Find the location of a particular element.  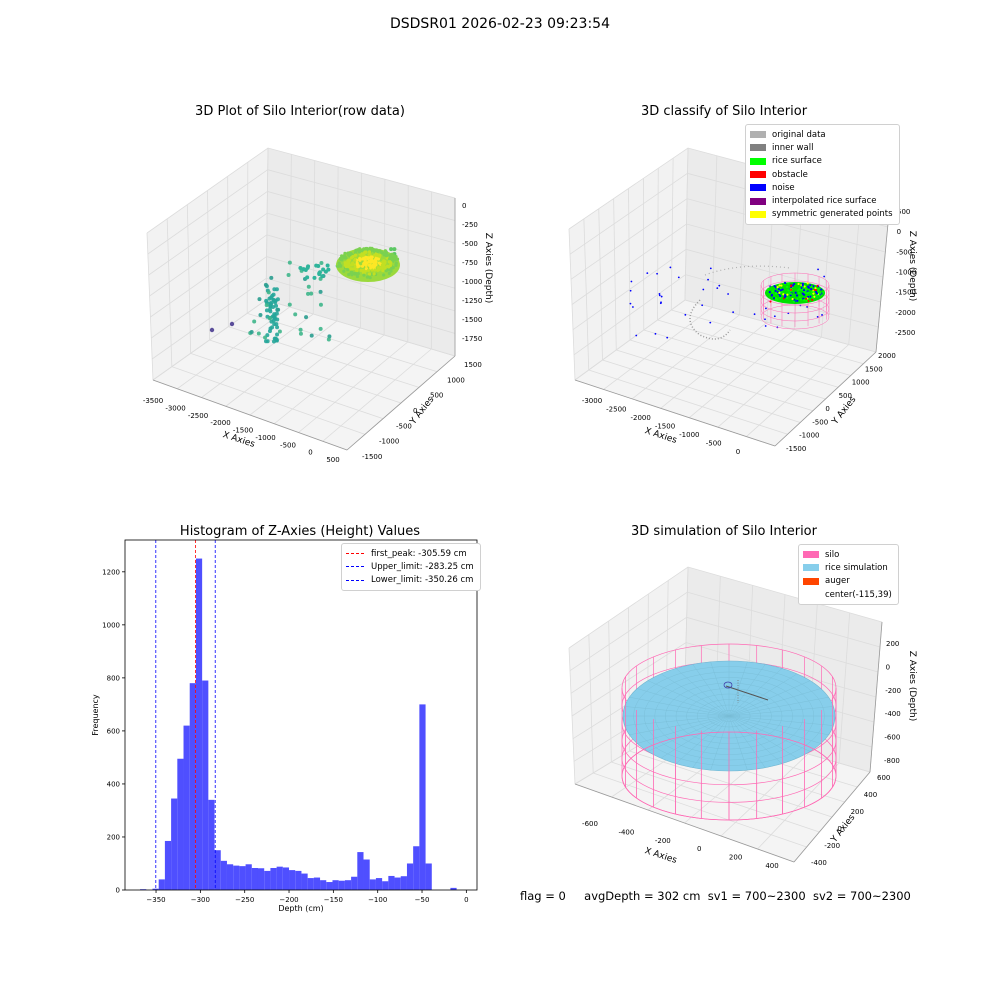

raw-y-tick: -1000 is located at coordinates (389, 442).